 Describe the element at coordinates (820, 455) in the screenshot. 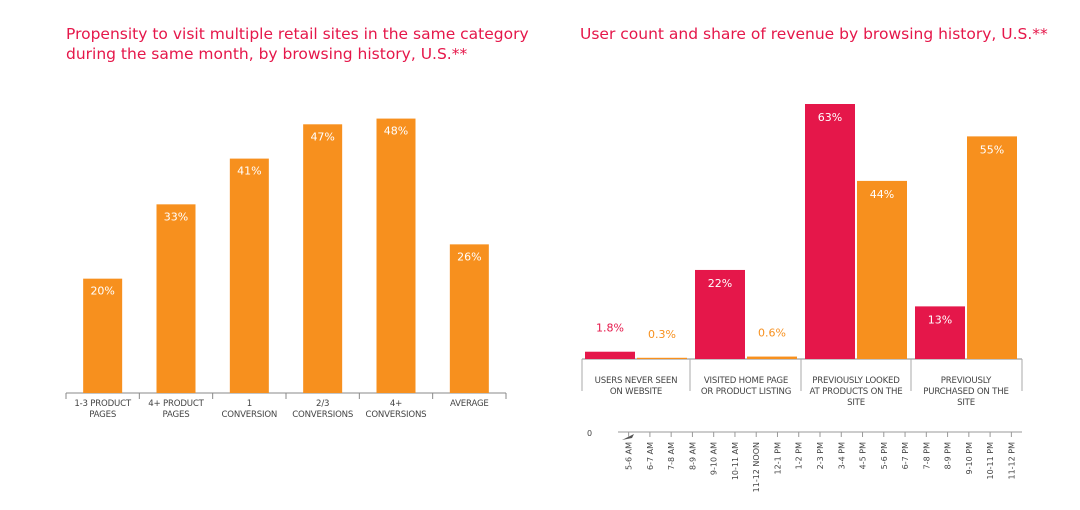

I see `chart2-hour-label: 2-3 PM` at that location.